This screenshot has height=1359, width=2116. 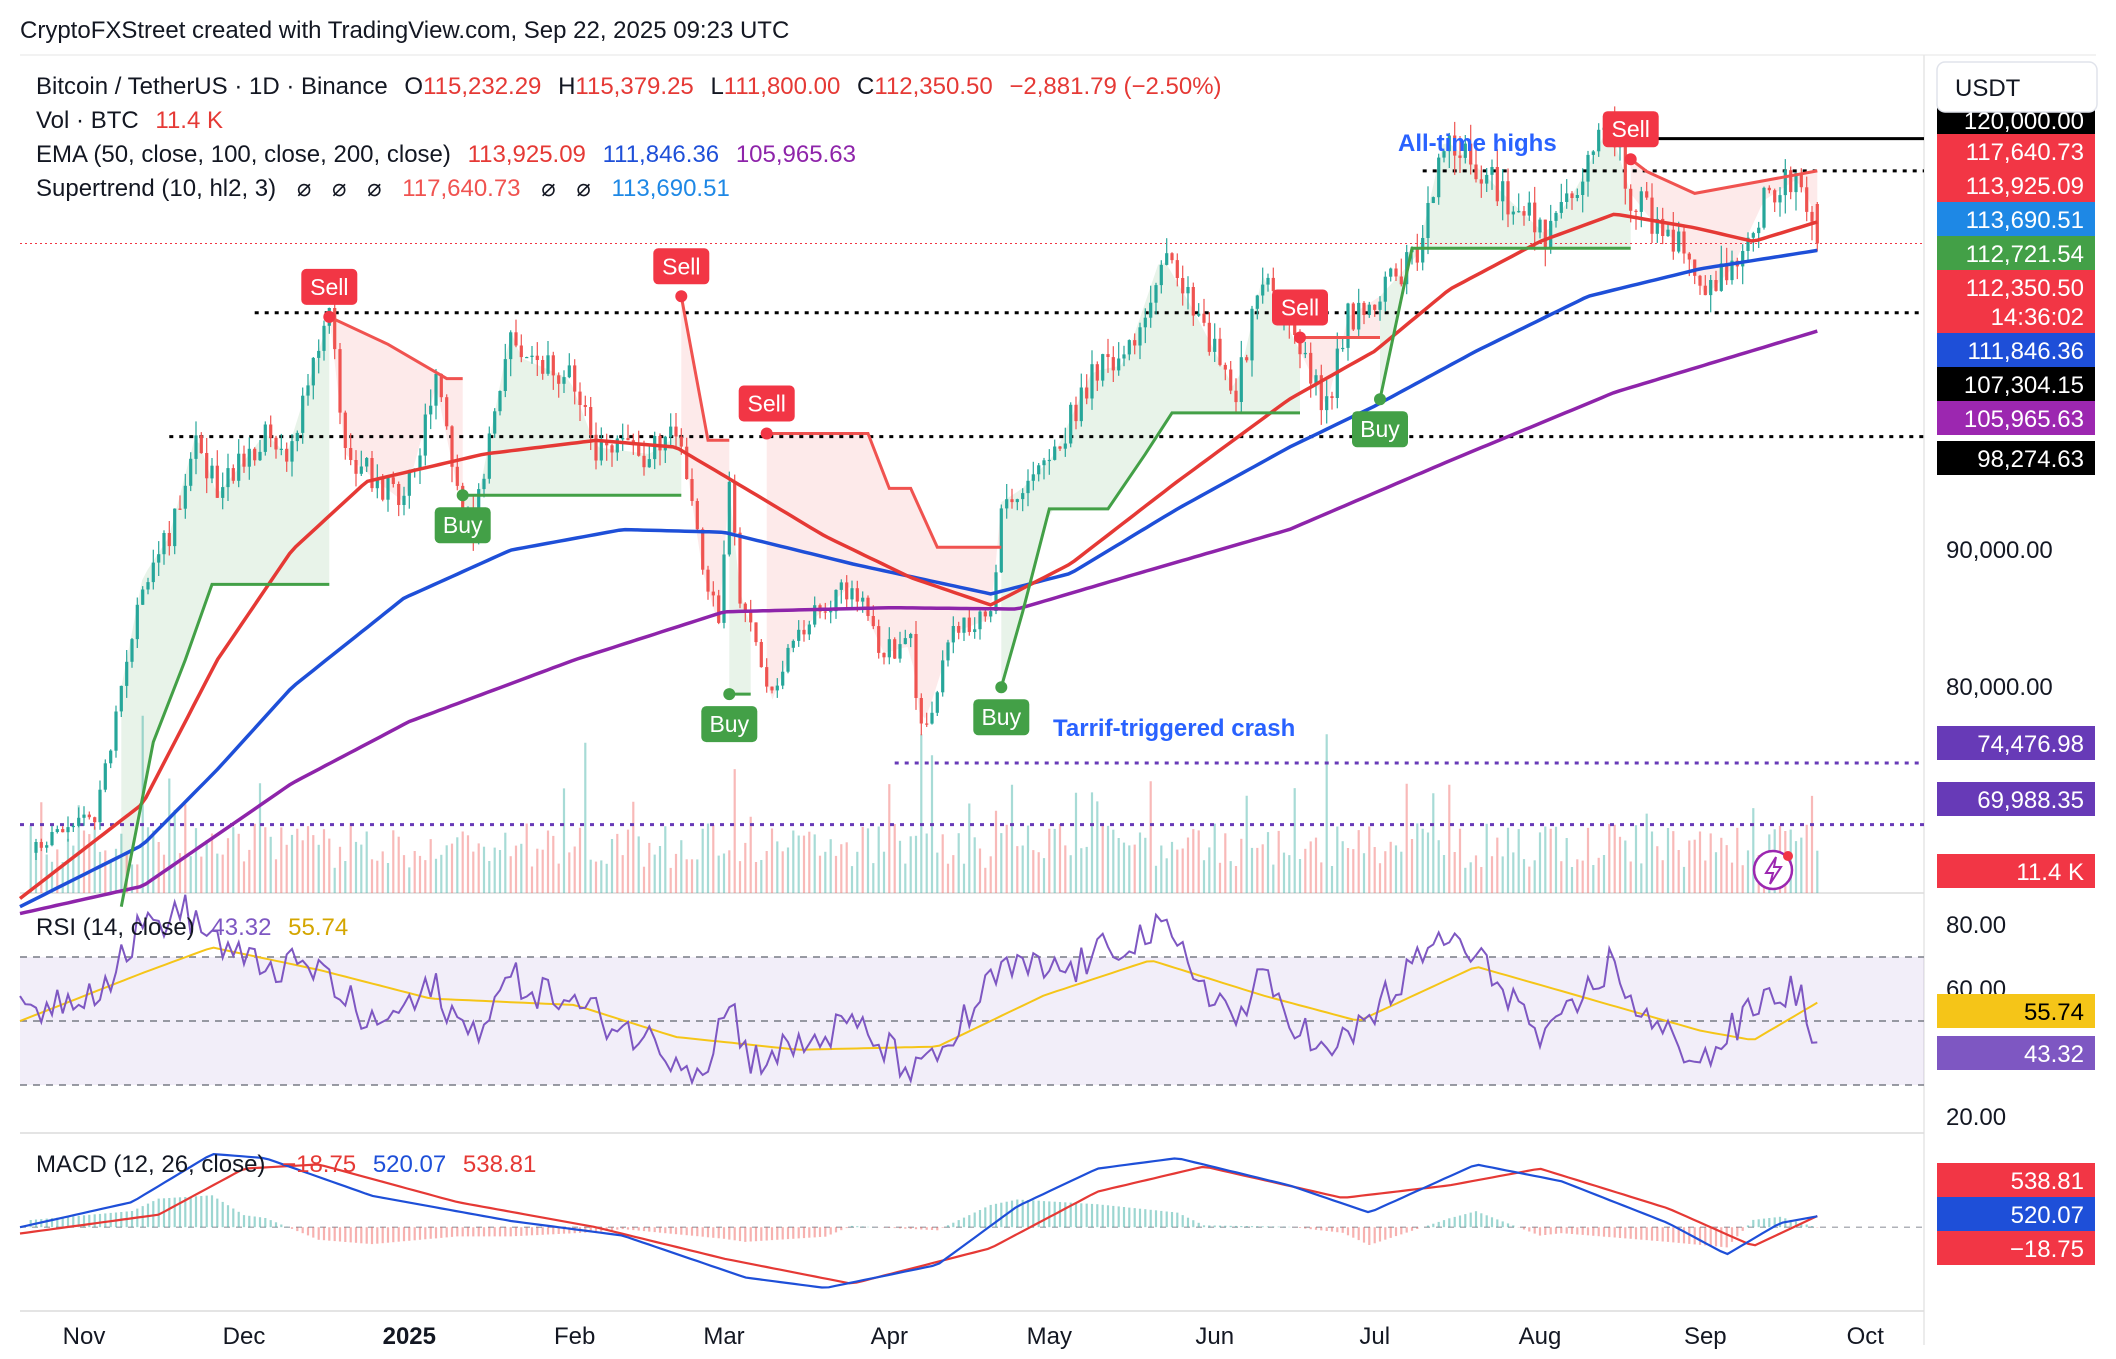 What do you see at coordinates (129, 120) in the screenshot?
I see `legend-volume-line: Vol · BTC 11.4 K` at bounding box center [129, 120].